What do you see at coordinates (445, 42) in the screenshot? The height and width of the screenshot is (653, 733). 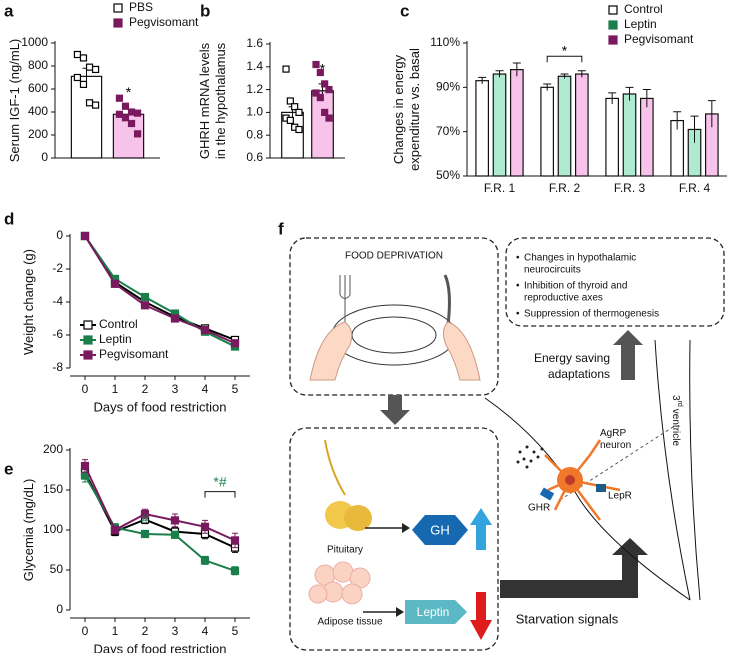 I see `y-tick-label: 110%` at bounding box center [445, 42].